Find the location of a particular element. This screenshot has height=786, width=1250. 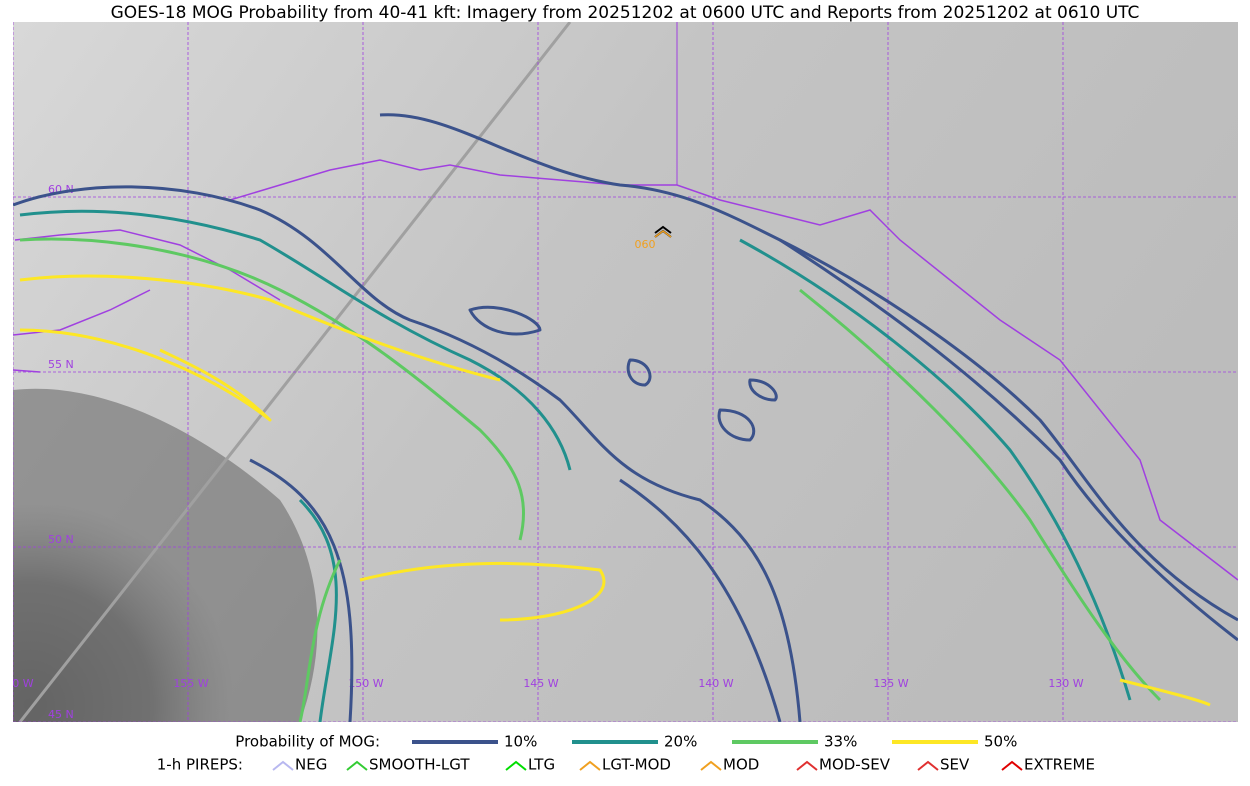

pirep-marker is located at coordinates (663, 234).